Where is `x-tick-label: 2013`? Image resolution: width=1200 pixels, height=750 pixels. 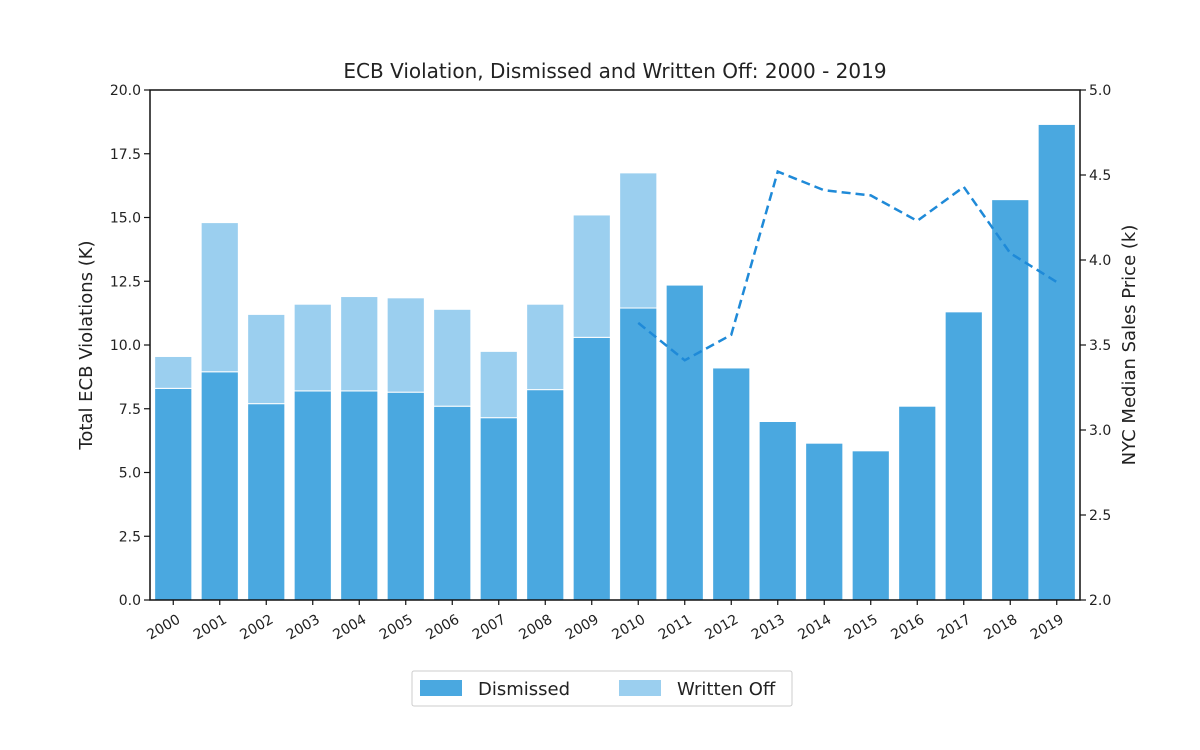
x-tick-label: 2013 is located at coordinates (768, 628).